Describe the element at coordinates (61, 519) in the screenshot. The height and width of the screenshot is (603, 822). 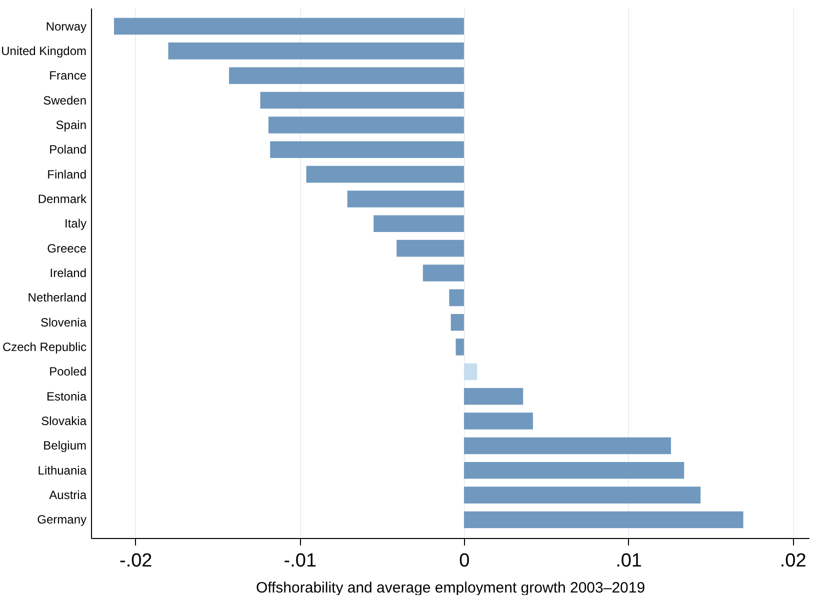
I see `y-tick-label: Germany` at that location.